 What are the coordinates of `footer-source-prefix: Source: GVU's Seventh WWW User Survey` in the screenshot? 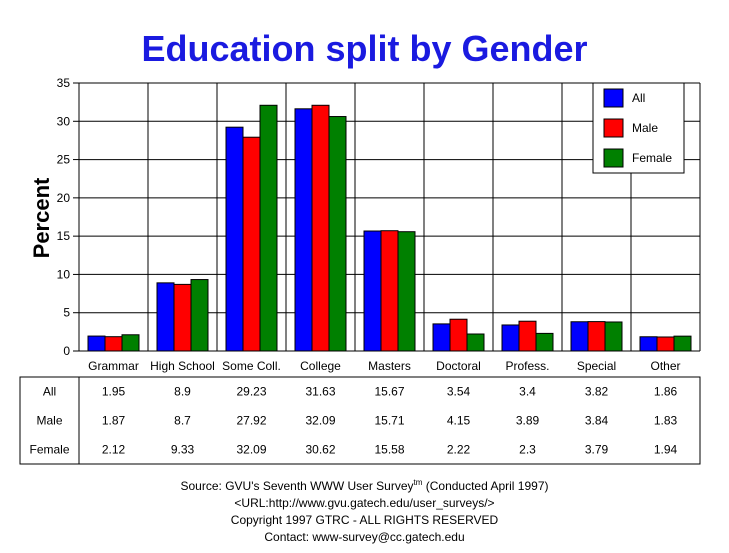 It's located at (297, 486).